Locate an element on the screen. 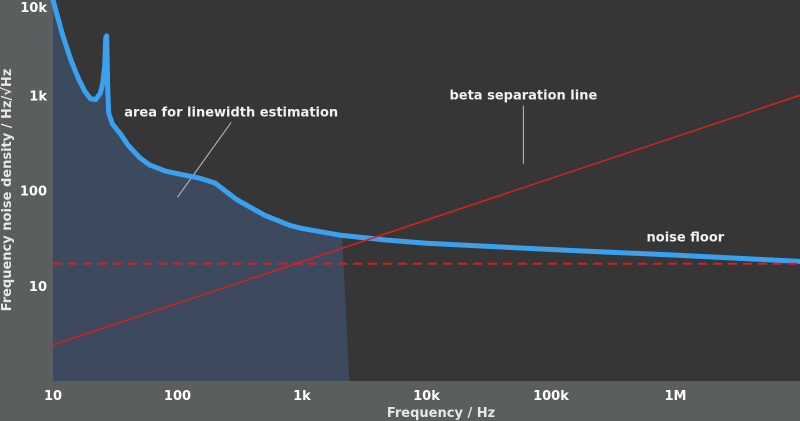 This screenshot has height=421, width=800. y-tick-label: 10 is located at coordinates (38, 287).